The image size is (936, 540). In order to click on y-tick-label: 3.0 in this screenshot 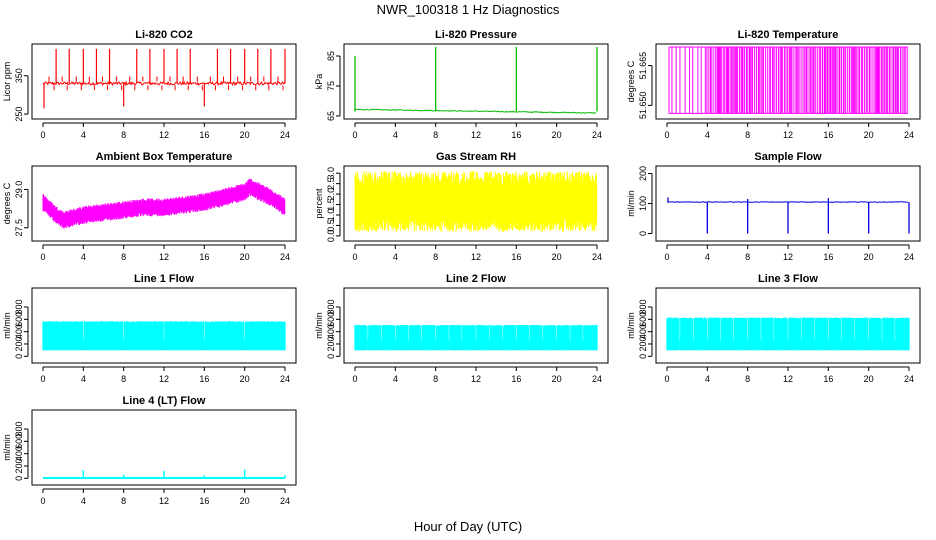, I will do `click(331, 173)`.